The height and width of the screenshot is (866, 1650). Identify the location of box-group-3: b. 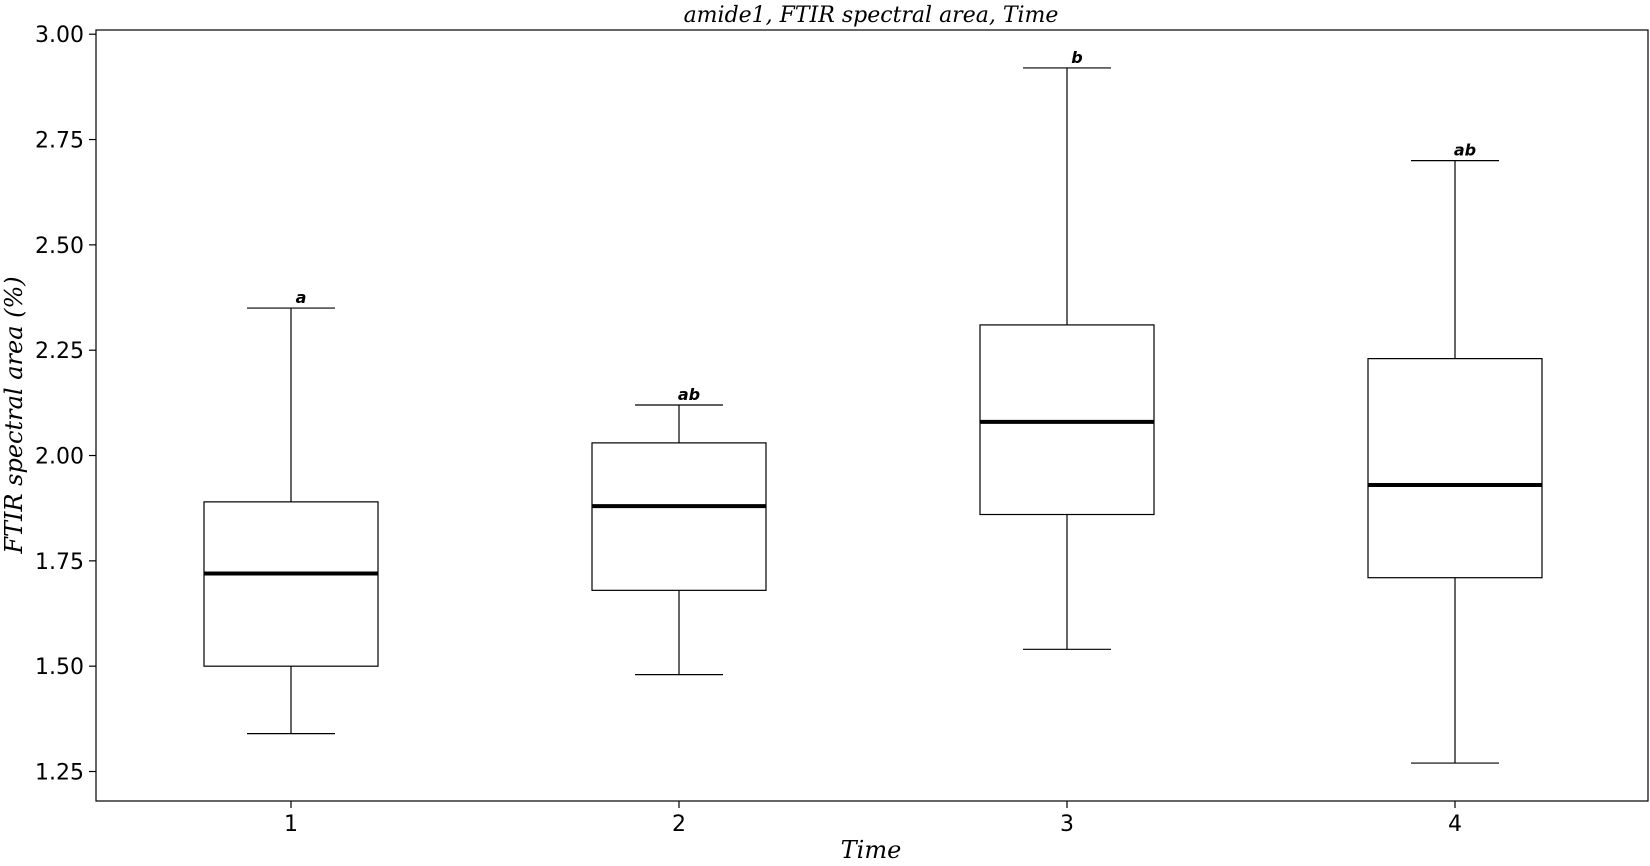
(1067, 349).